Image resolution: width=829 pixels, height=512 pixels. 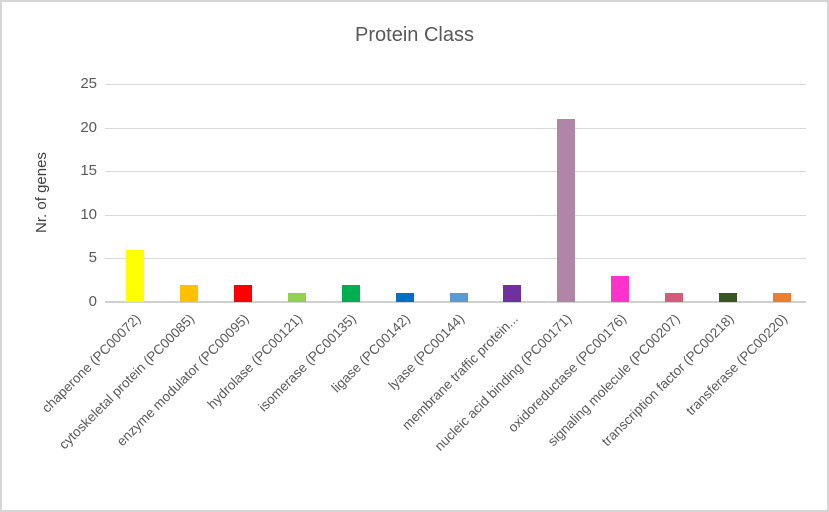 I want to click on chart-title: Protein Class, so click(x=414, y=35).